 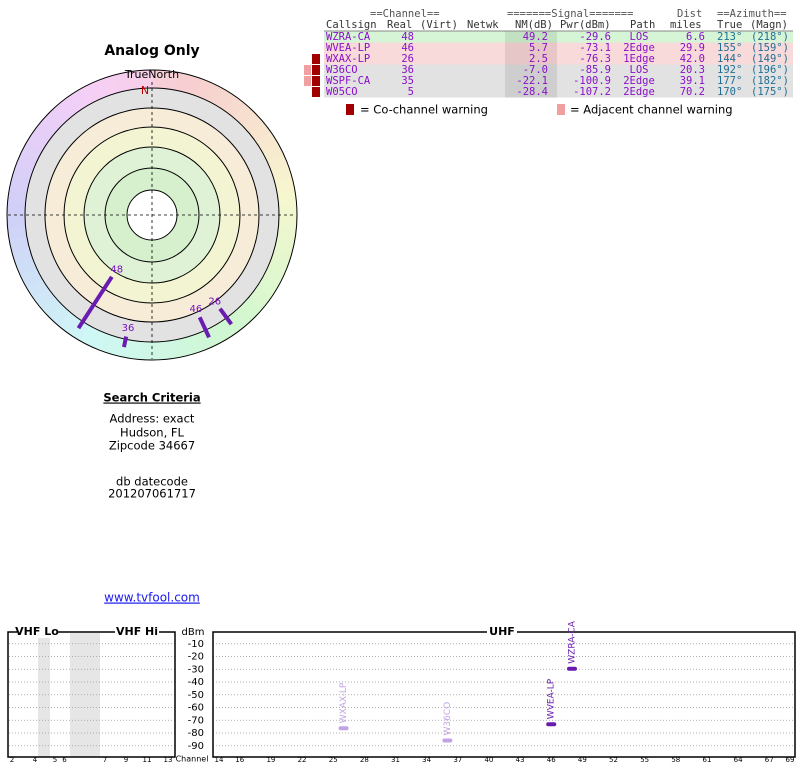 I want to click on station-name: WXAX-LP, so click(x=344, y=702).